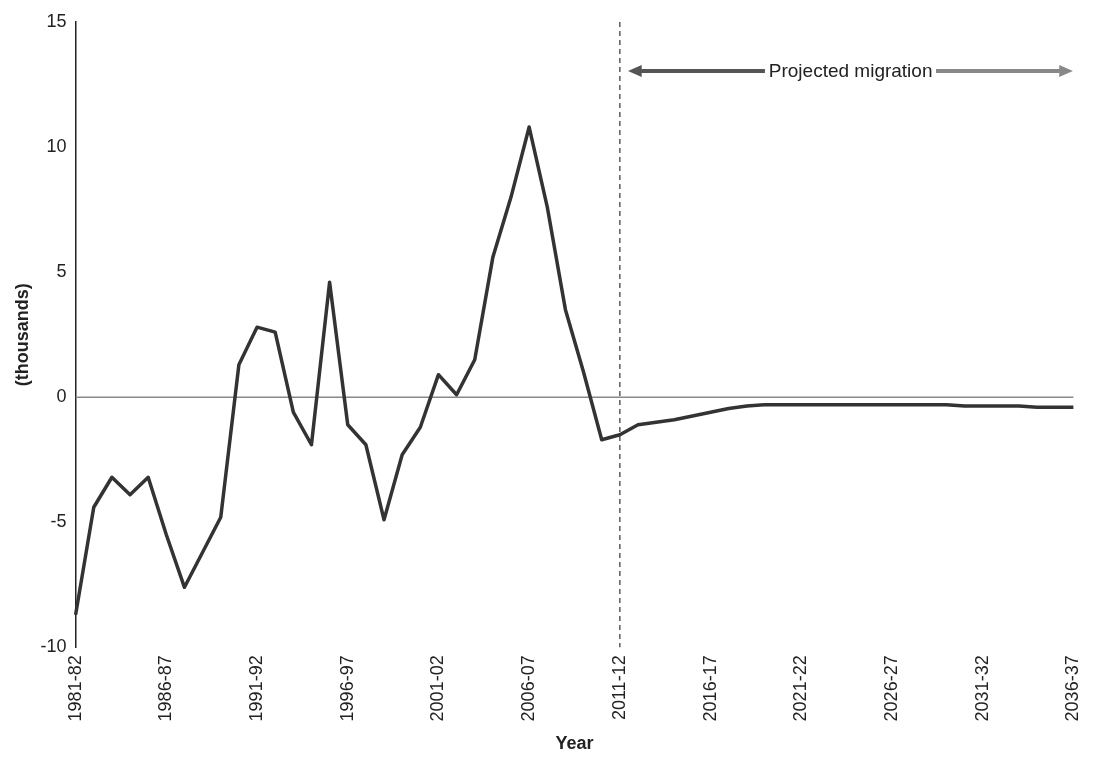 The image size is (1111, 767). What do you see at coordinates (56, 146) in the screenshot?
I see `y-tick-label: 10` at bounding box center [56, 146].